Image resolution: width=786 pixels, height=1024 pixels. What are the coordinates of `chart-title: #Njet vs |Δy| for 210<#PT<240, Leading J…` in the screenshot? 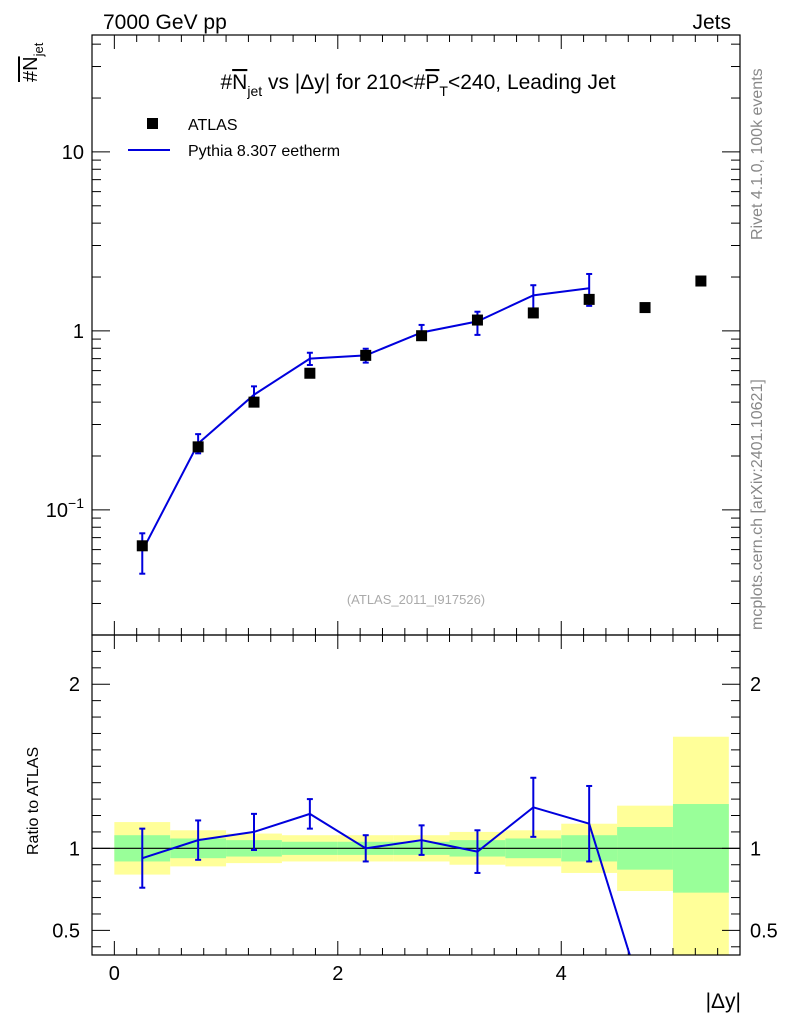 It's located at (417, 85).